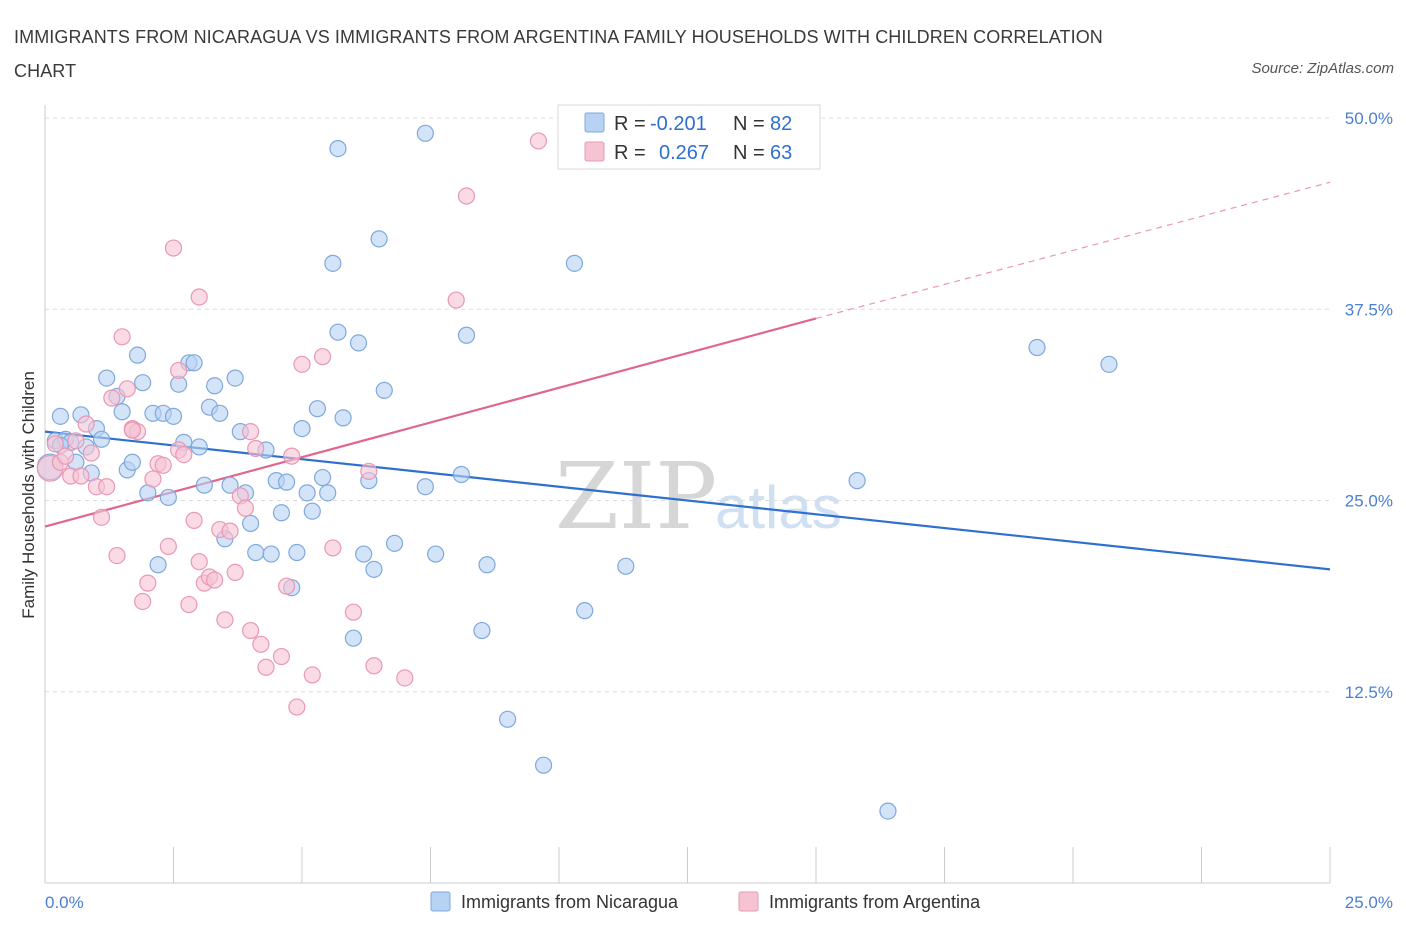 The image size is (1406, 930). What do you see at coordinates (684, 153) in the screenshot?
I see `legend-r-value-2: 0.267` at bounding box center [684, 153].